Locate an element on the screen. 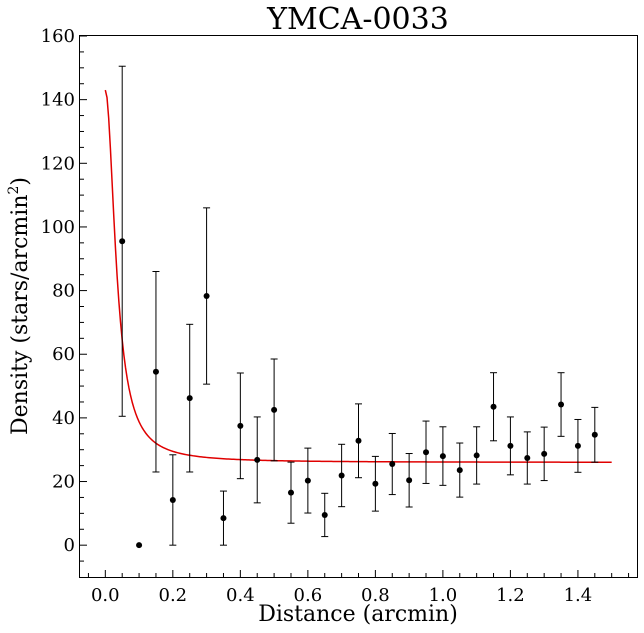  y-tick-label: 160 is located at coordinates (58, 36).